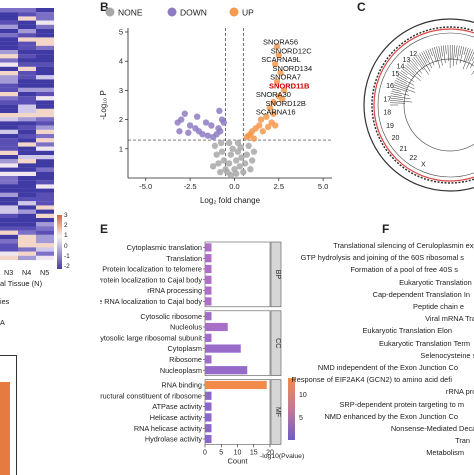 This screenshot has height=475, width=474. What do you see at coordinates (402, 404) in the screenshot?
I see `reactome-term-label: SRP-dependent protein targeting to m` at bounding box center [402, 404].